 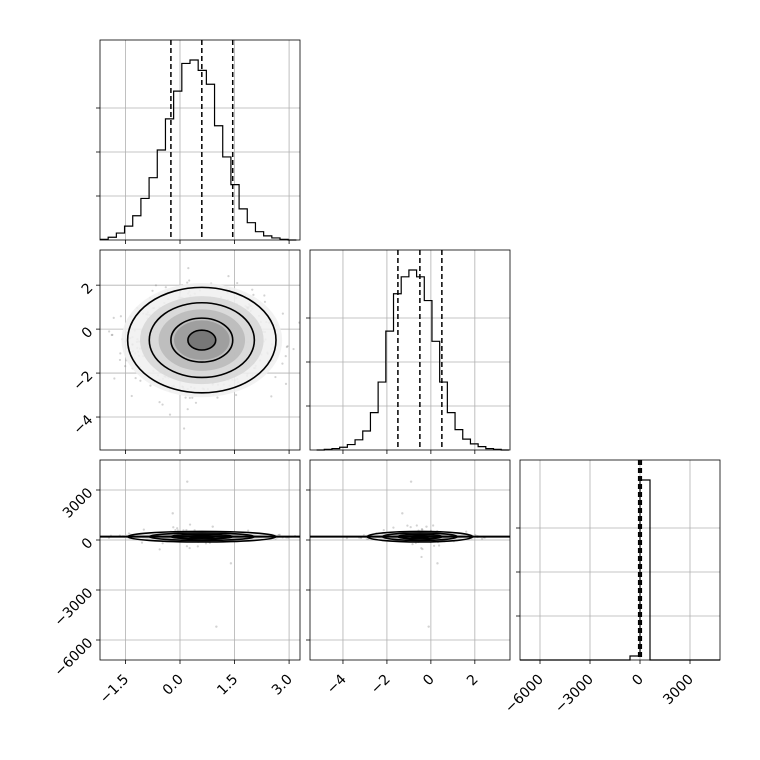 What do you see at coordinates (114, 689) in the screenshot?
I see `x-tick-label: −1.5` at bounding box center [114, 689].